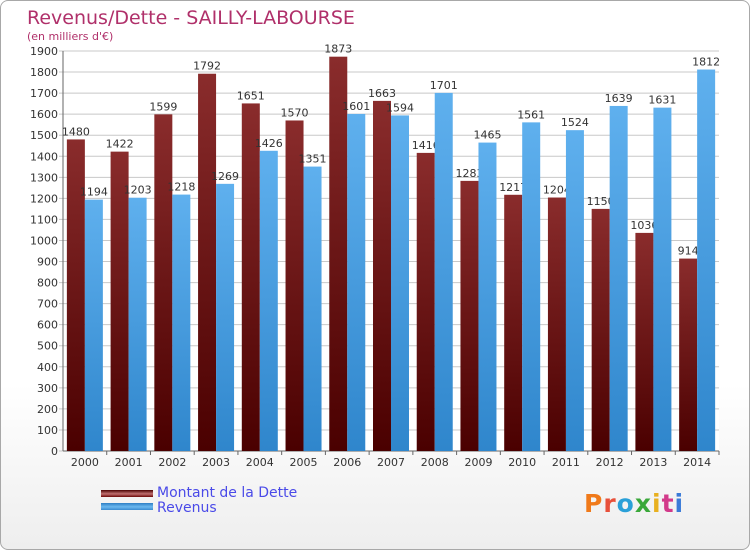 This screenshot has height=550, width=750. What do you see at coordinates (697, 462) in the screenshot?
I see `x-tick-label: 2014` at bounding box center [697, 462].